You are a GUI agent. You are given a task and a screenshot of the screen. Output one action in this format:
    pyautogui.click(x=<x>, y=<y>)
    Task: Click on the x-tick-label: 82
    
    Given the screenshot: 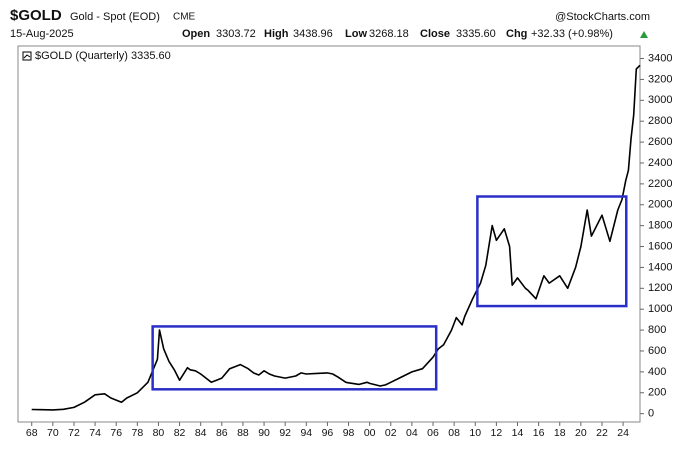 What is the action you would take?
    pyautogui.click(x=180, y=433)
    